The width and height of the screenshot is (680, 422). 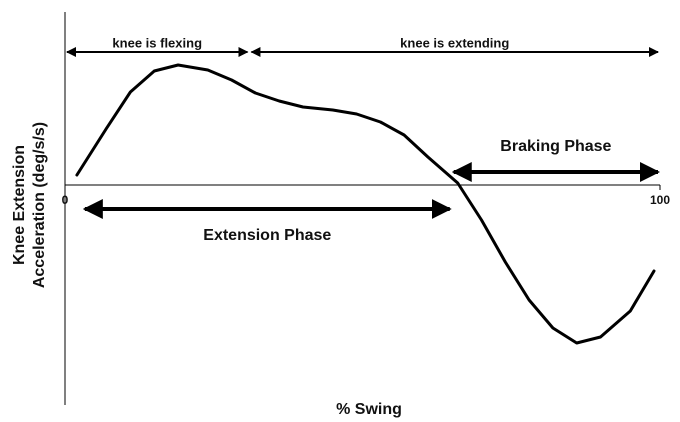 What do you see at coordinates (39, 205) in the screenshot?
I see `y-axis-label: Acceleration (deg/s/s)` at bounding box center [39, 205].